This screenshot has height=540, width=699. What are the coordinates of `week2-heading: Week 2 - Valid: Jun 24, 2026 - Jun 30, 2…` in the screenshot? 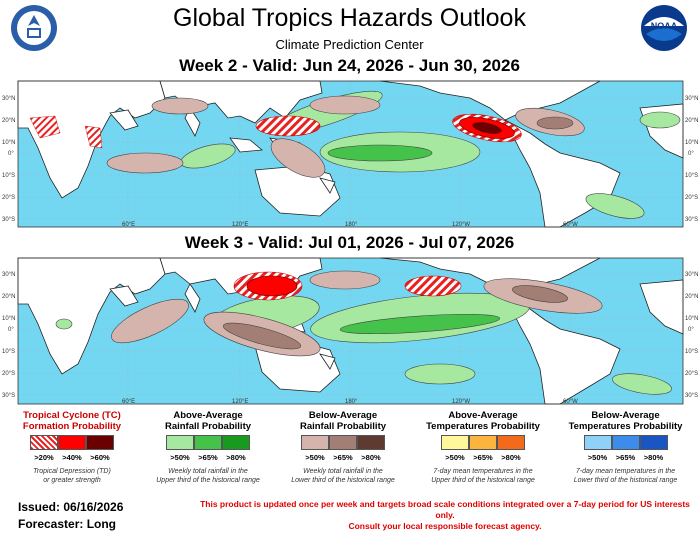 It's located at (349, 65).